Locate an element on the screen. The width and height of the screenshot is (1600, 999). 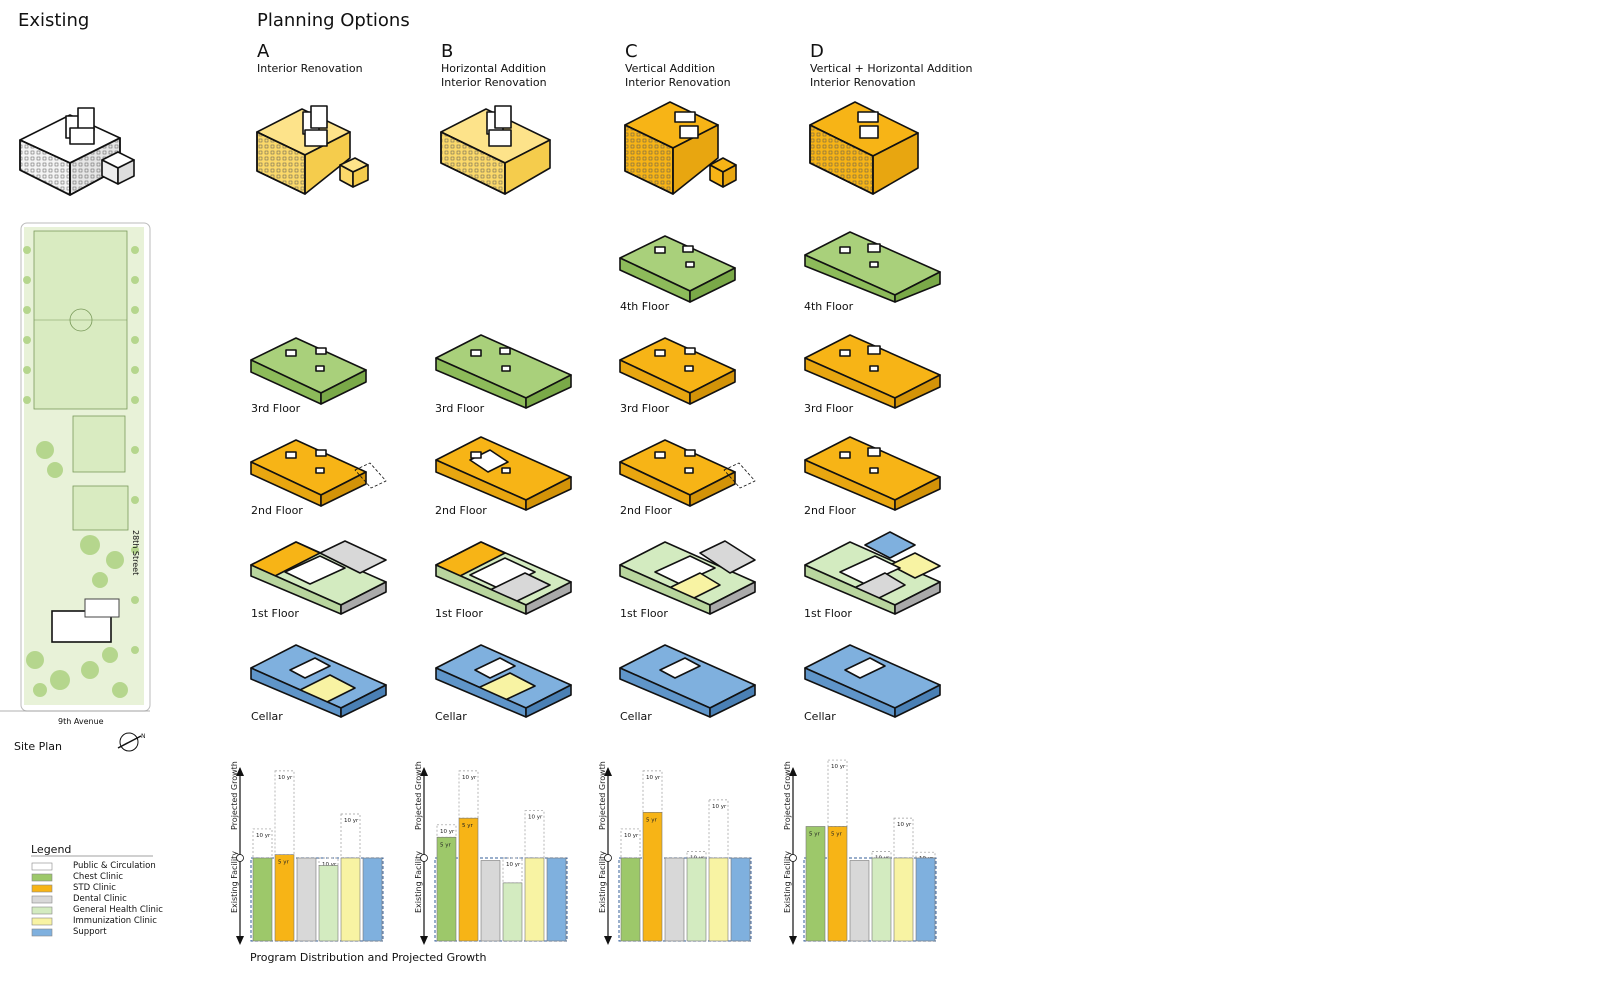
option-c-cellar is located at coordinates (687, 681).